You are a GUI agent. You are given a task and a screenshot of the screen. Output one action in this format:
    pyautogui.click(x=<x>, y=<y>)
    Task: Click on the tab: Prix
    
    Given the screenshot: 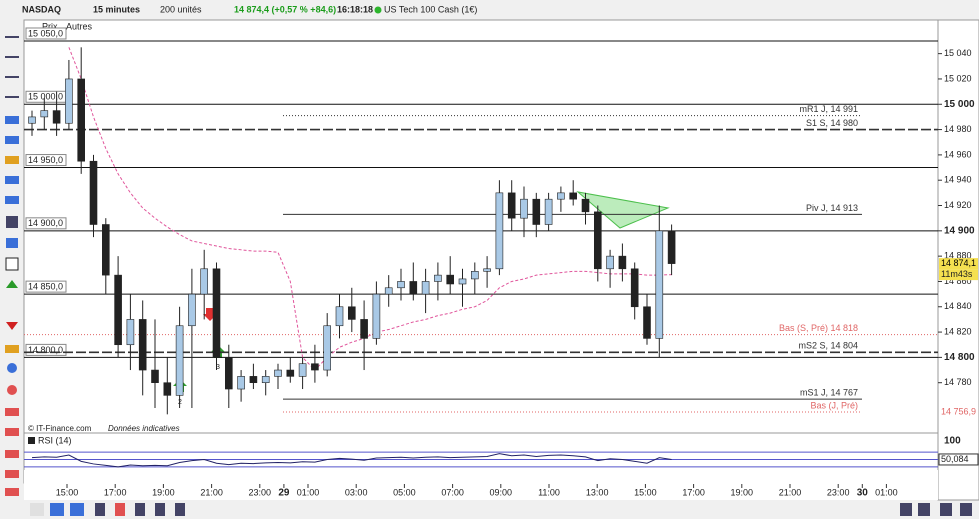 What is the action you would take?
    pyautogui.click(x=50, y=26)
    